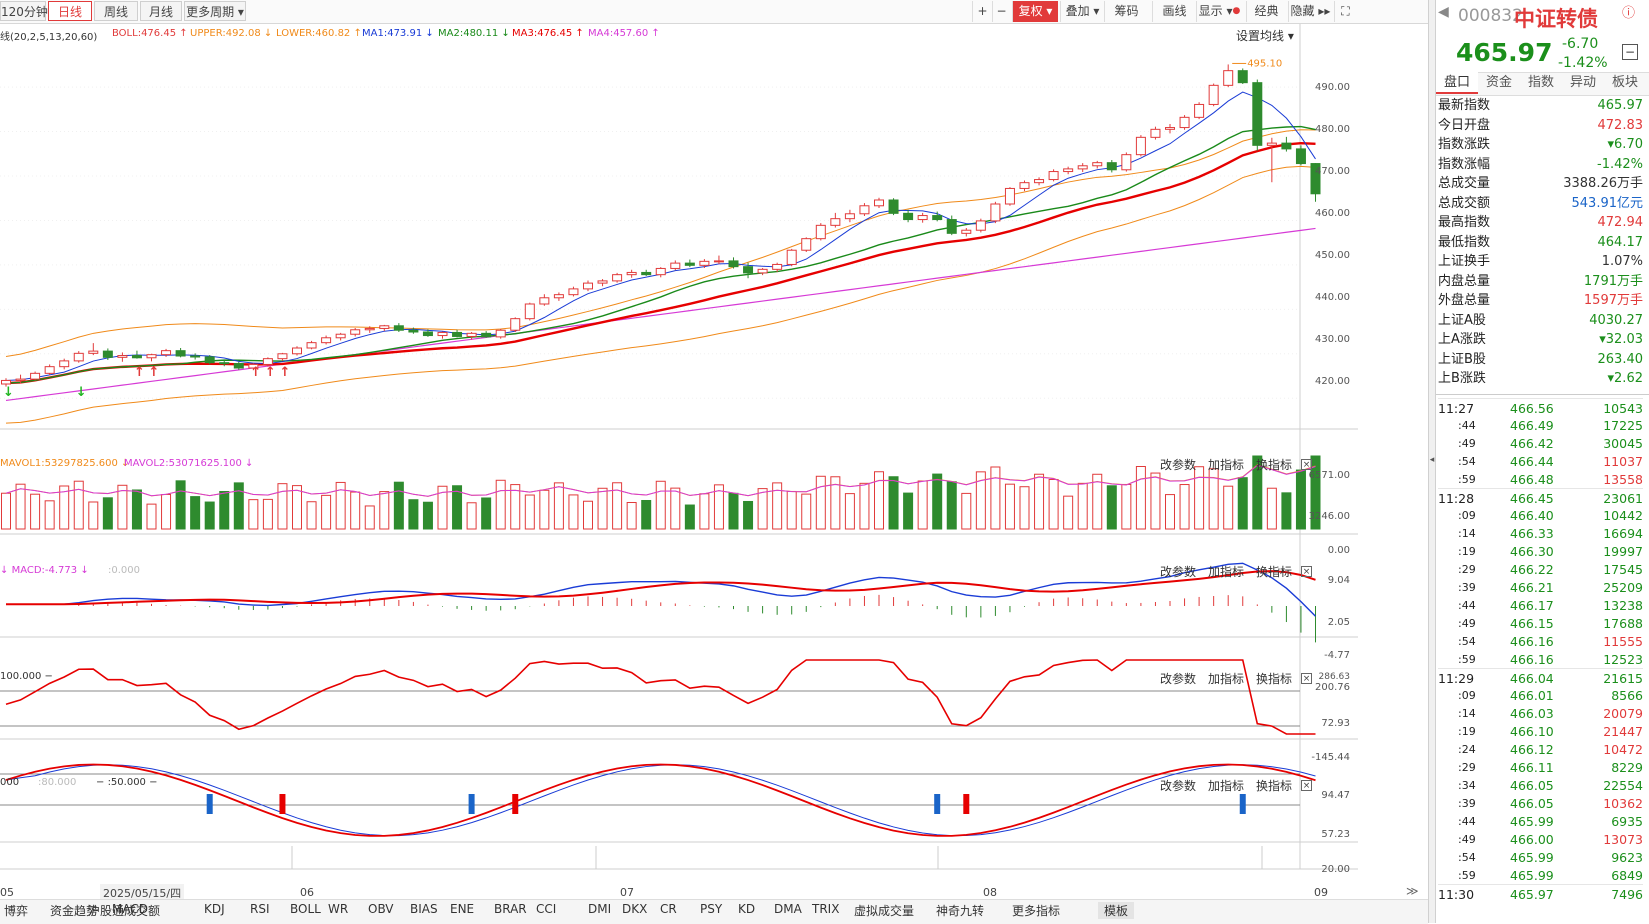 Image resolution: width=1649 pixels, height=924 pixels. What do you see at coordinates (1542, 394) in the screenshot?
I see `quote-divider` at bounding box center [1542, 394].